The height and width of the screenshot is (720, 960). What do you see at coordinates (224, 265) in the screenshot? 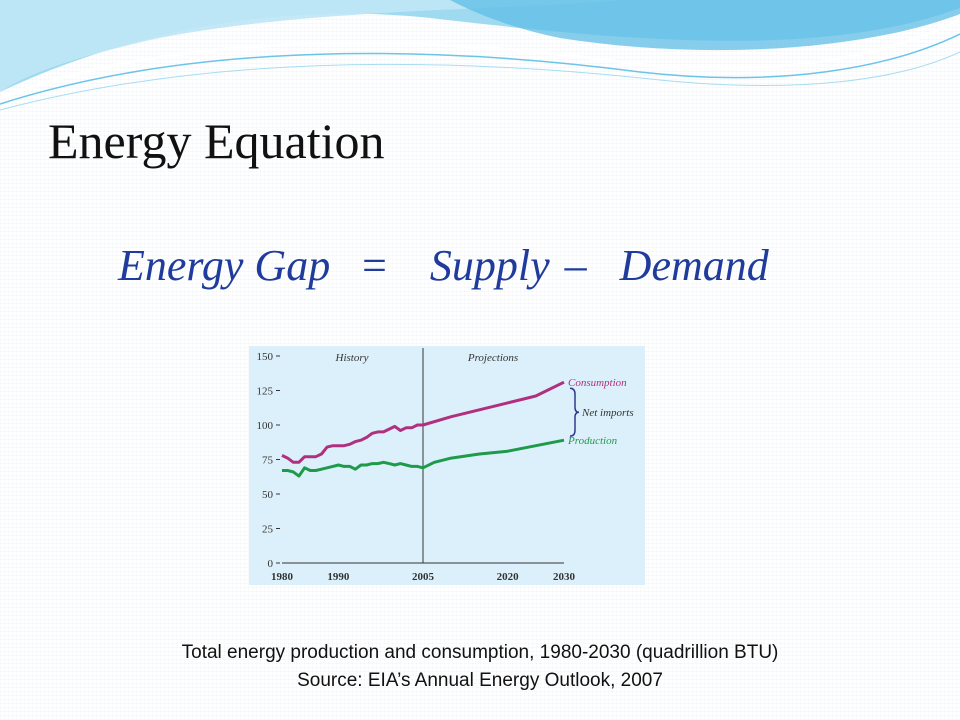
I see `equation-term-energy-gap: Energy Gap` at bounding box center [224, 265].